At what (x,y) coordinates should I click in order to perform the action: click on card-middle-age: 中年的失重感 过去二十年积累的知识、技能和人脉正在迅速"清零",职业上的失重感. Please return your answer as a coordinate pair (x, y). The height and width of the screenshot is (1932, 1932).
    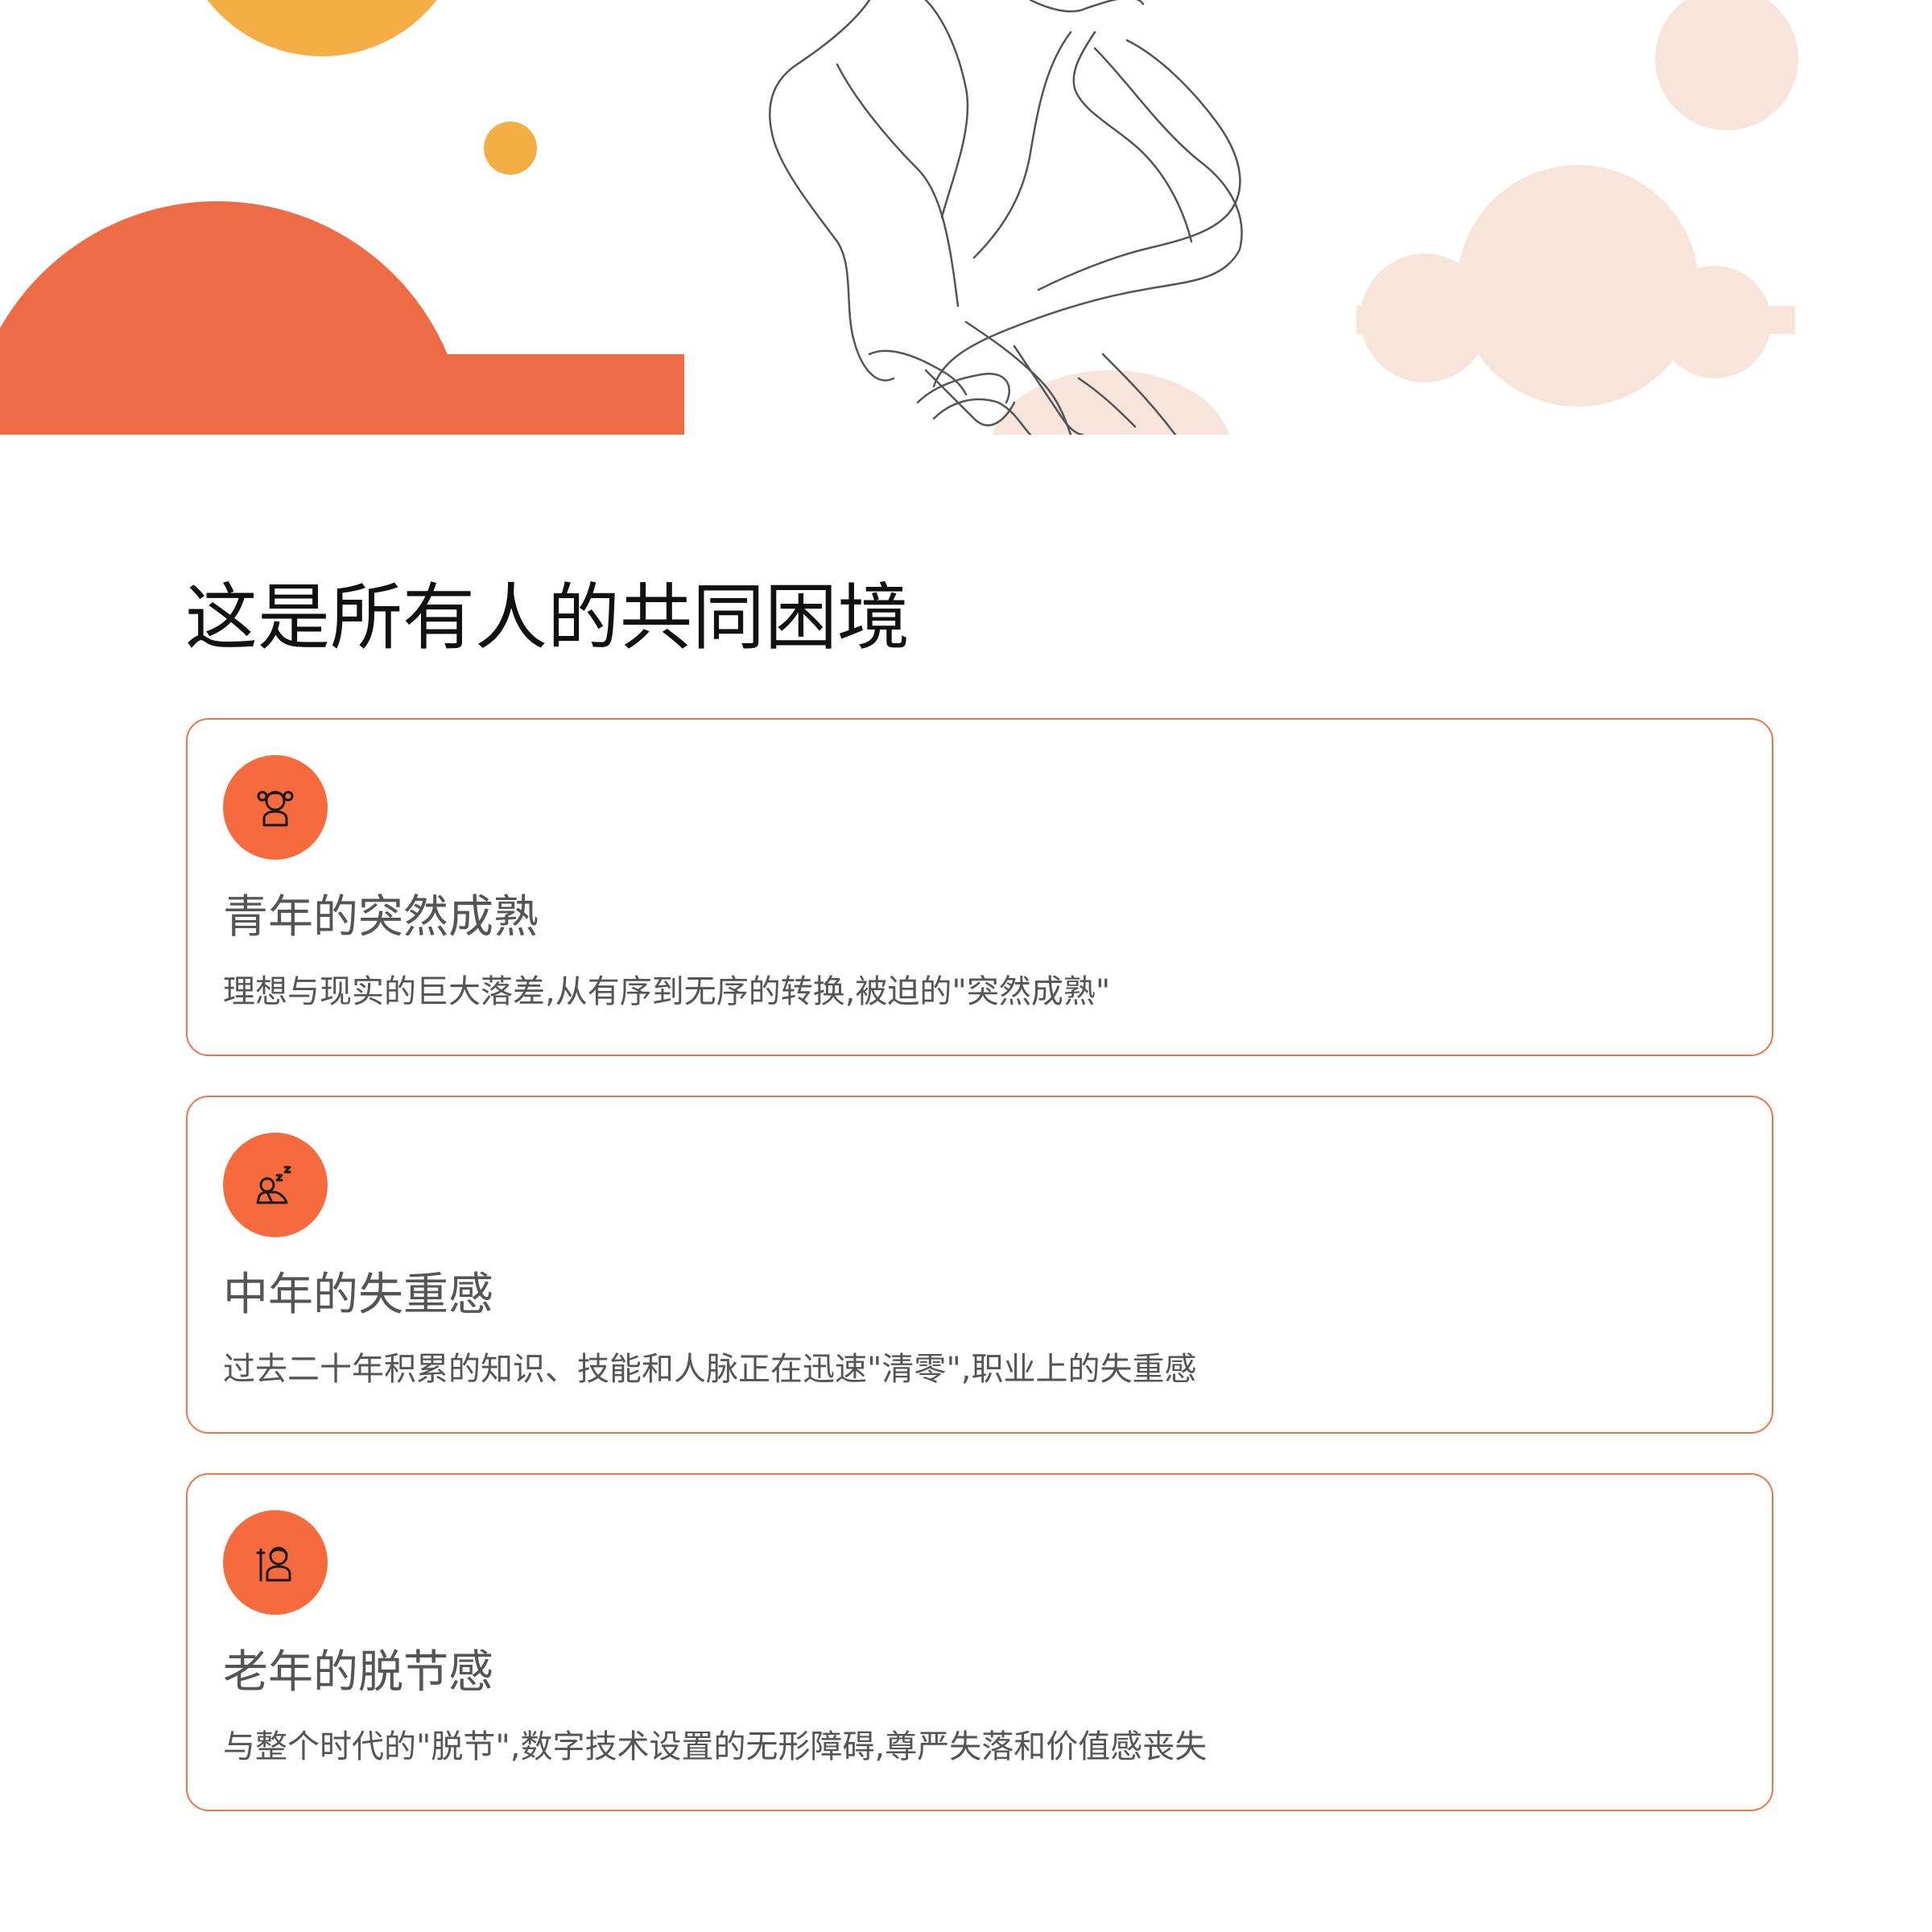
    Looking at the image, I should click on (979, 1265).